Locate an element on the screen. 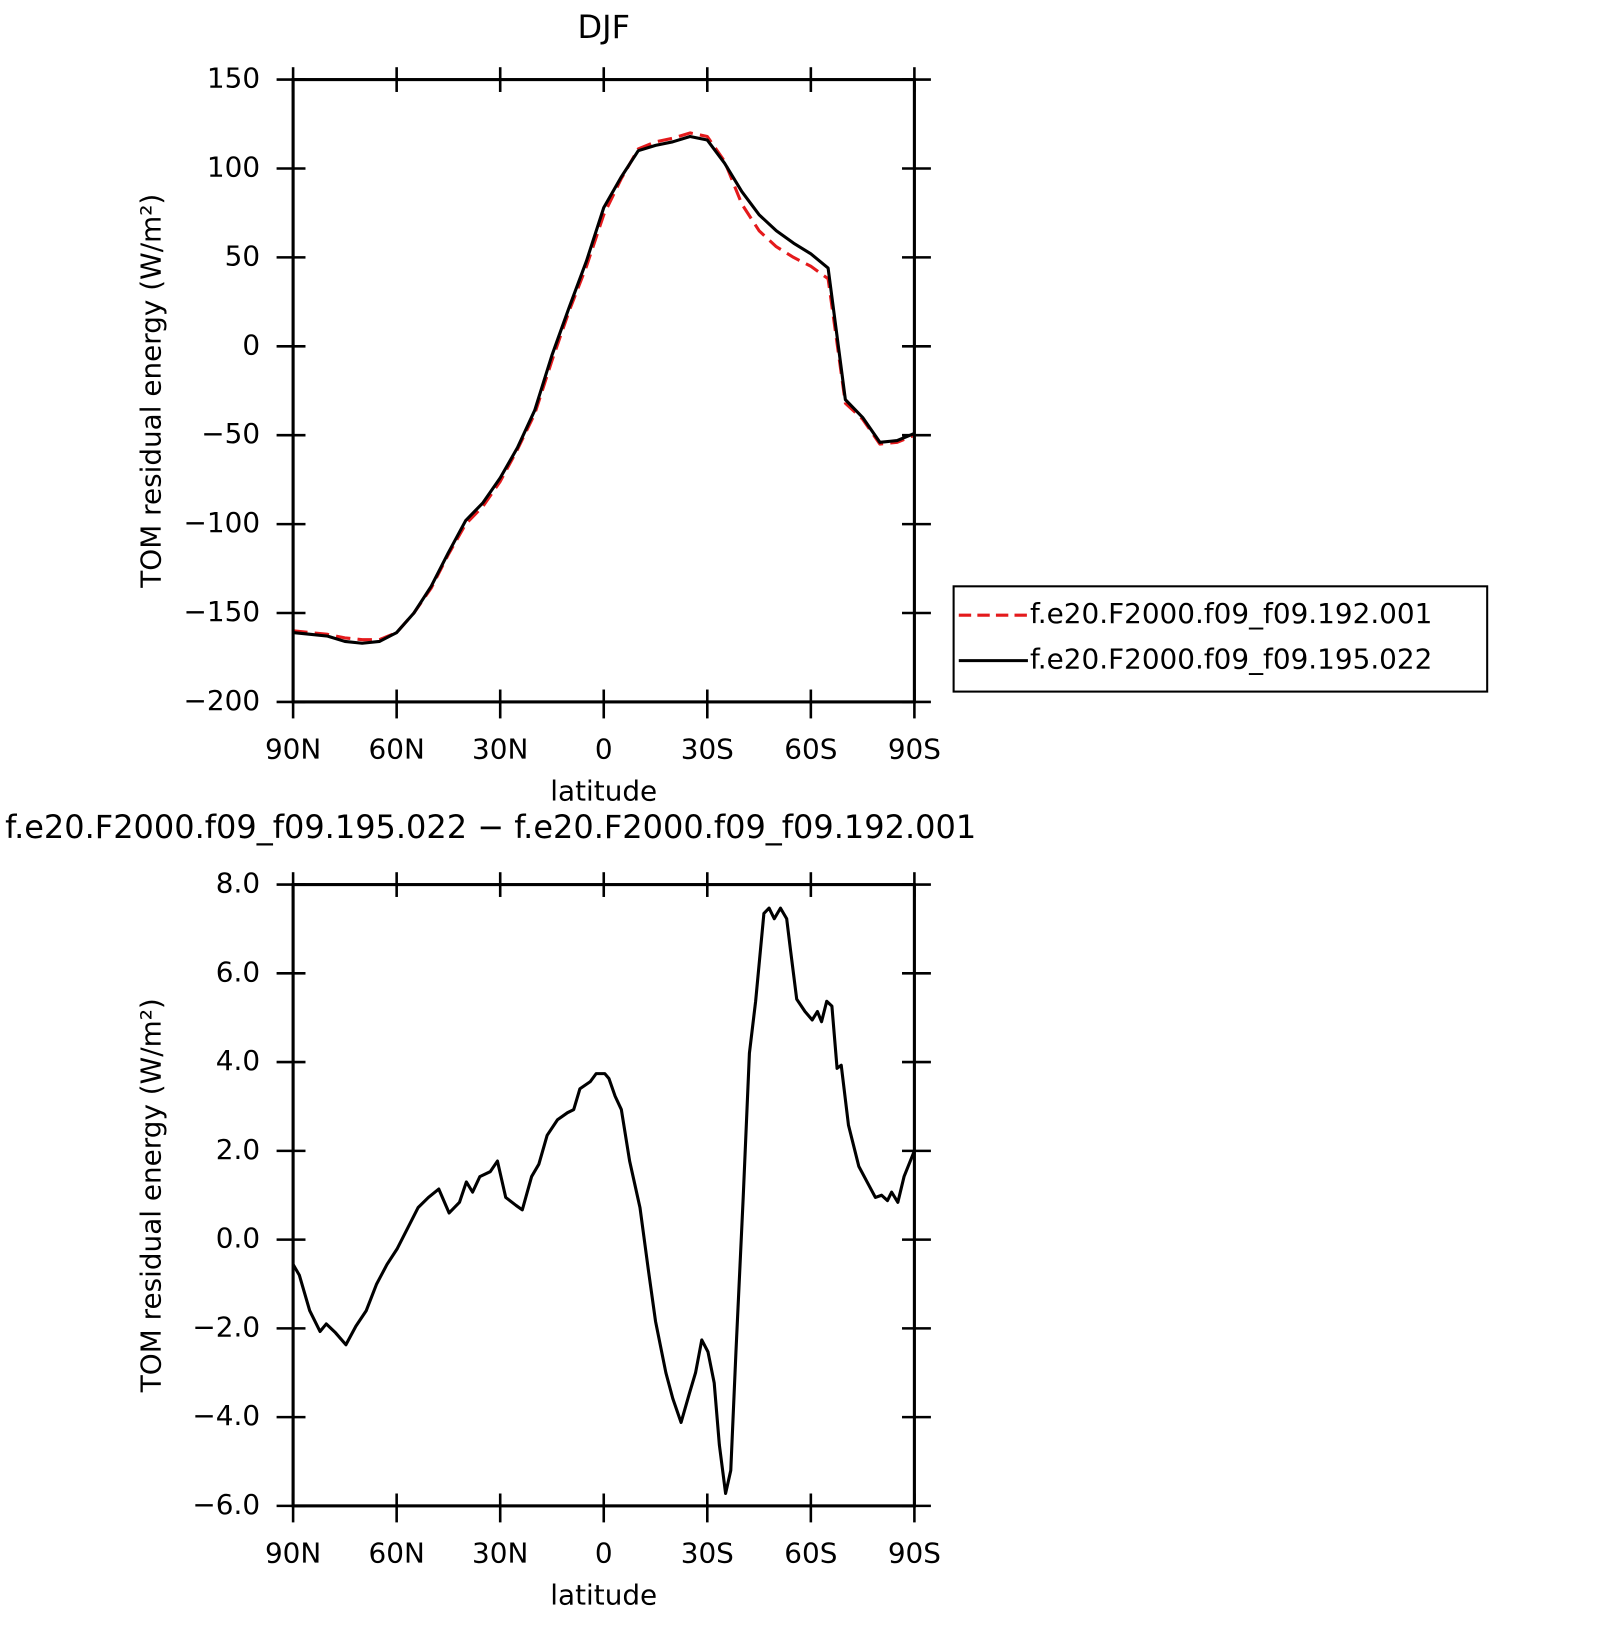 This screenshot has height=1635, width=1610. y-tick-label: −6.0 is located at coordinates (226, 1504).